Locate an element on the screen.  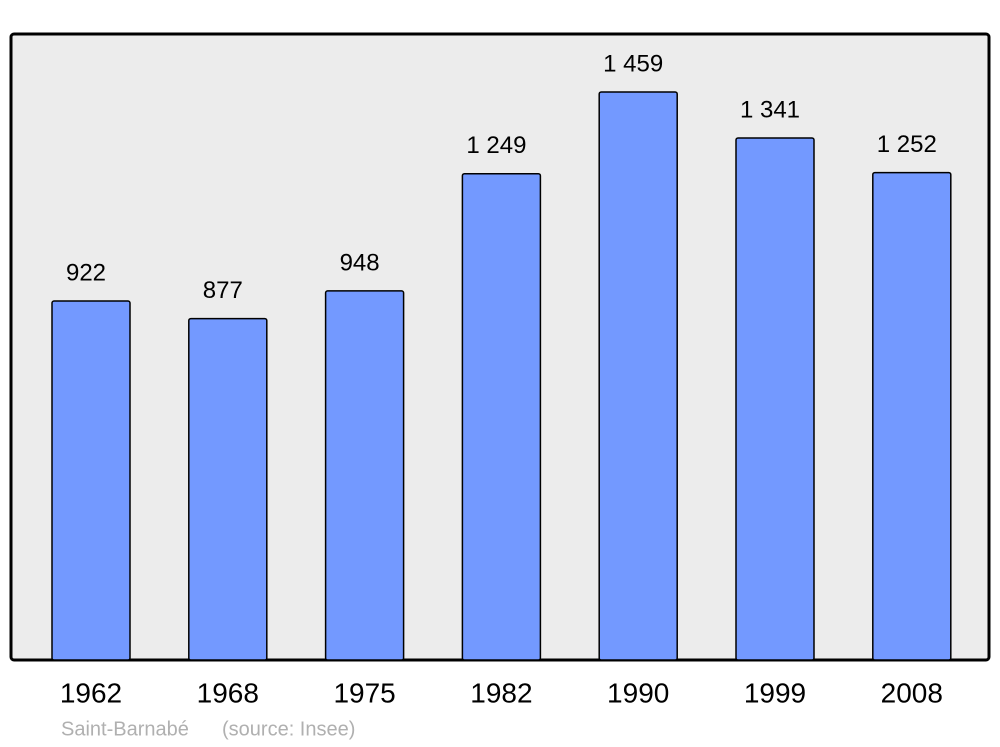
value-label: 1 252 is located at coordinates (907, 144).